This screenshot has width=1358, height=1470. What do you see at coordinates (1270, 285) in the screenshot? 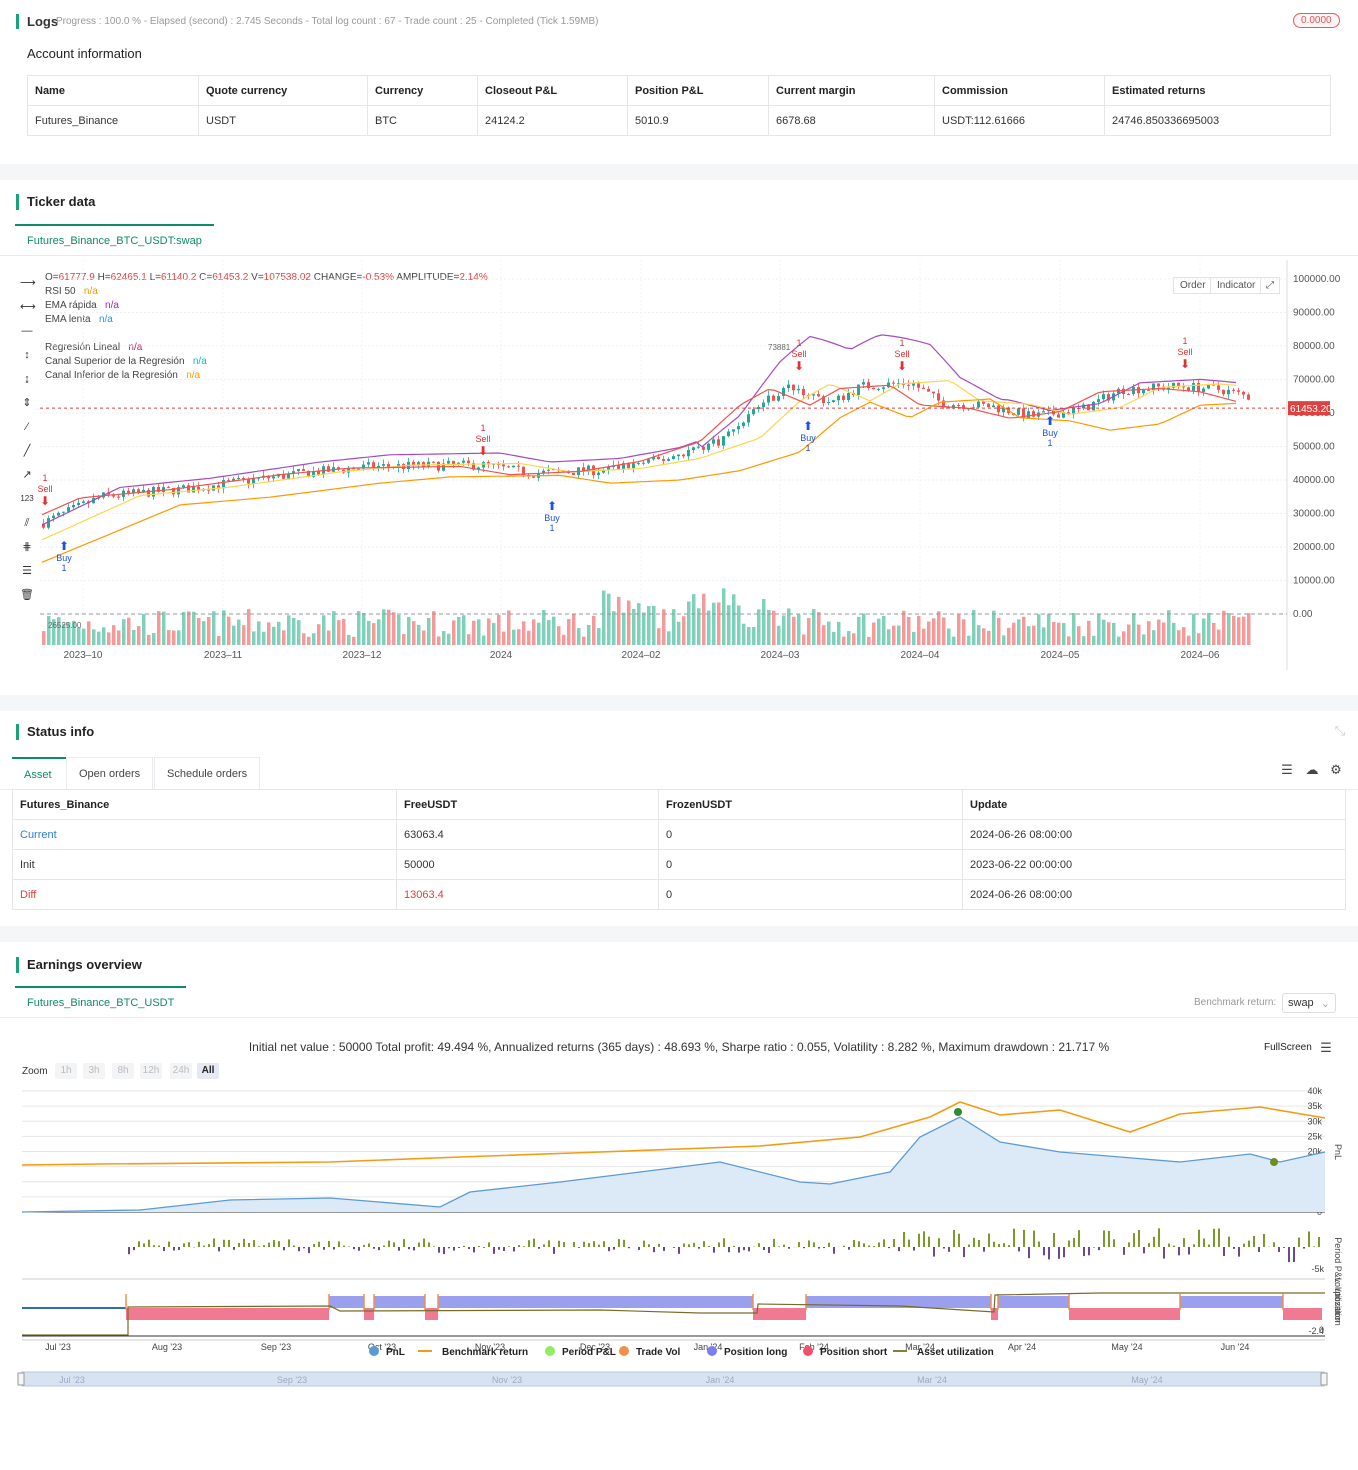
I see `expand-icon: ⤢` at bounding box center [1270, 285].